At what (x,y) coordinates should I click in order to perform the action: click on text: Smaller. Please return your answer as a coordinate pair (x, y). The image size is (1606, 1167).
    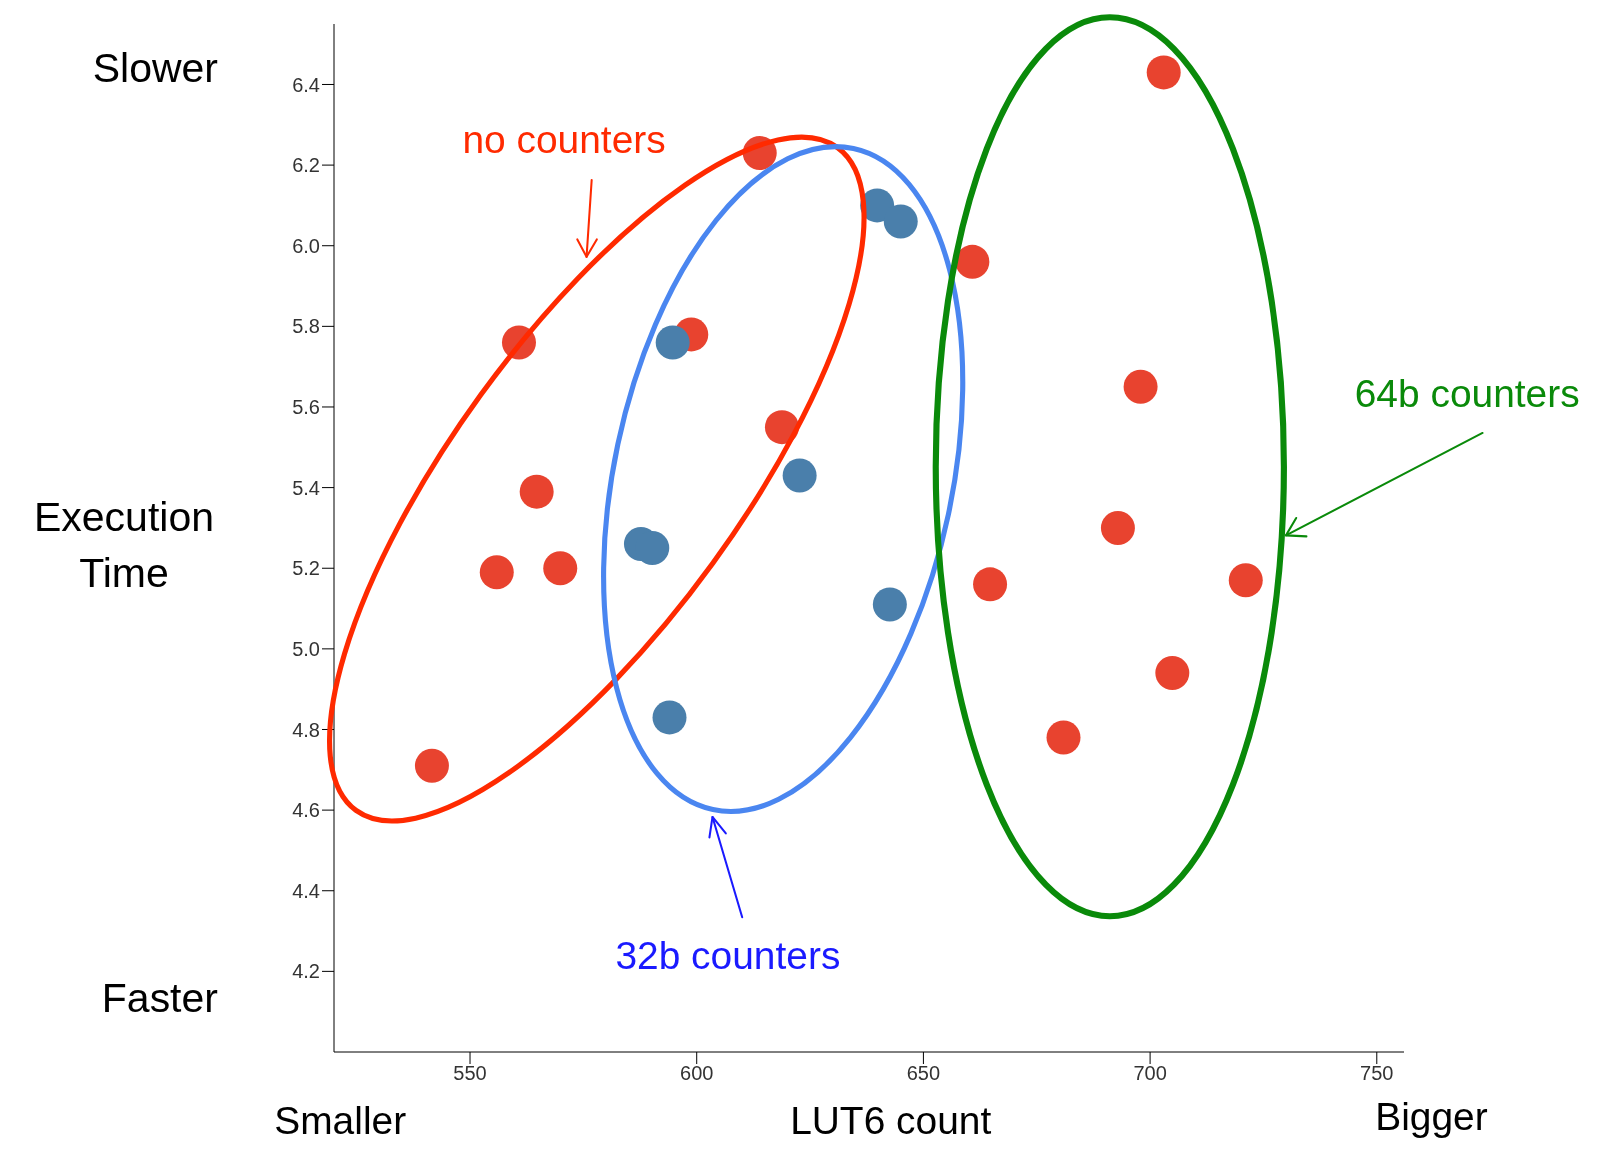
    Looking at the image, I should click on (340, 1121).